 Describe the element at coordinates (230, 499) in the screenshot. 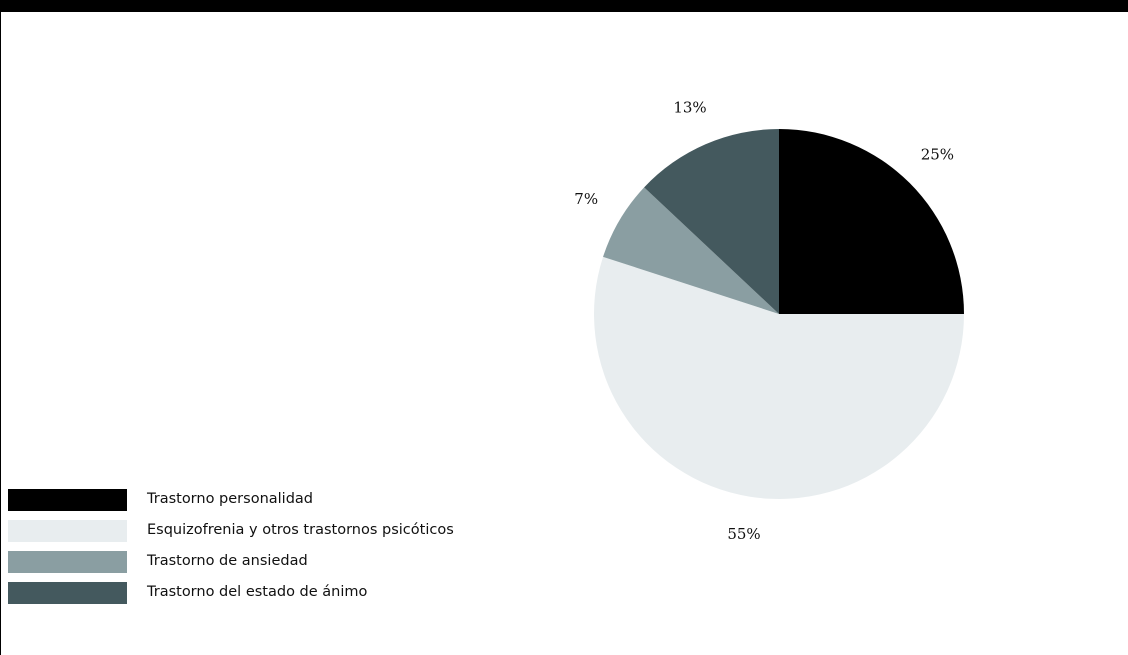

I see `legend-label: Trastorno personalidad` at that location.